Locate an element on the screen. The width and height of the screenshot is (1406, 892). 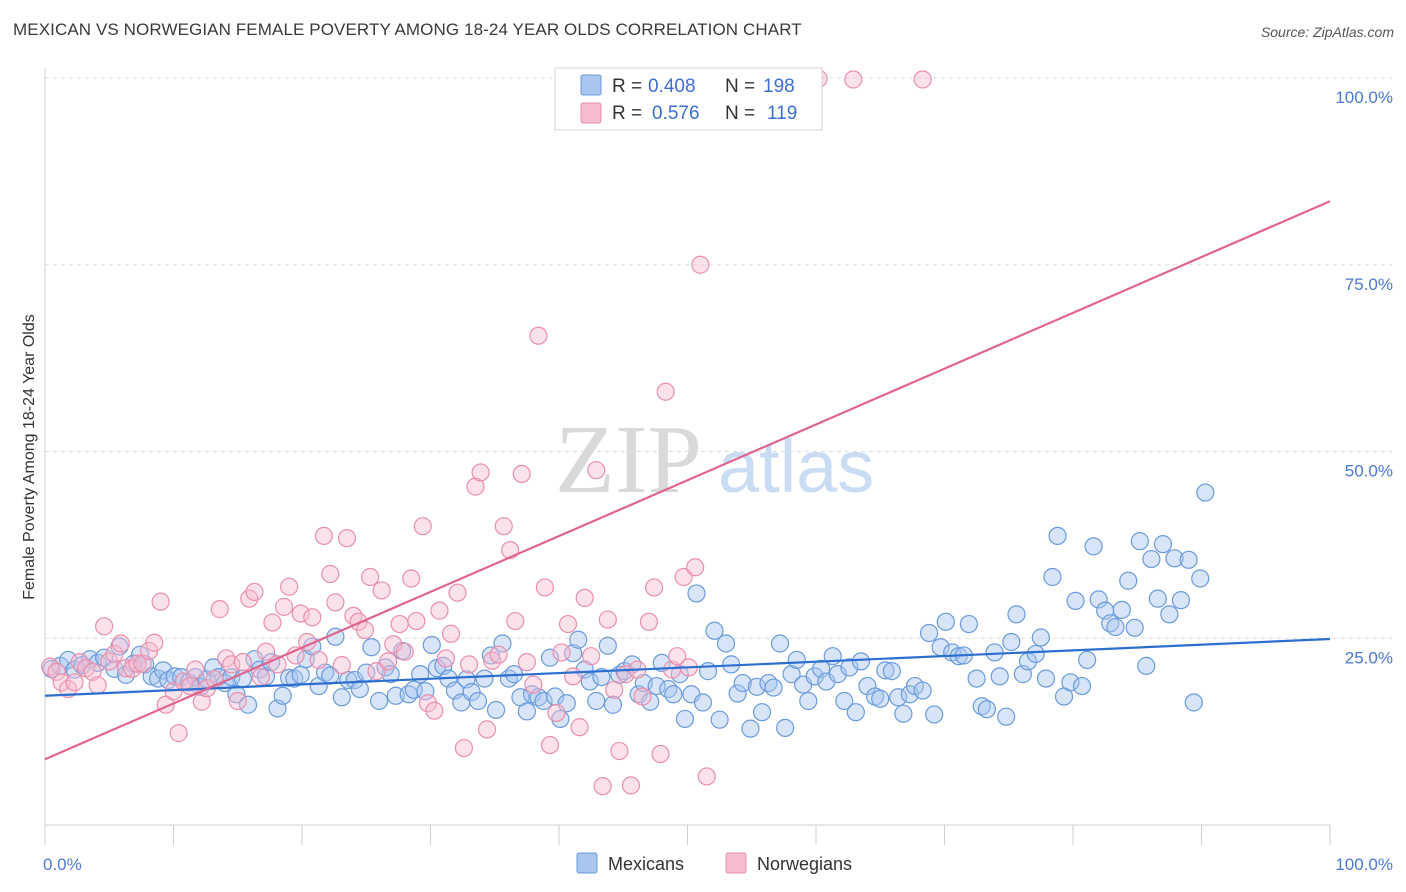
y-tick-label-2: 75.0% is located at coordinates (1369, 284).